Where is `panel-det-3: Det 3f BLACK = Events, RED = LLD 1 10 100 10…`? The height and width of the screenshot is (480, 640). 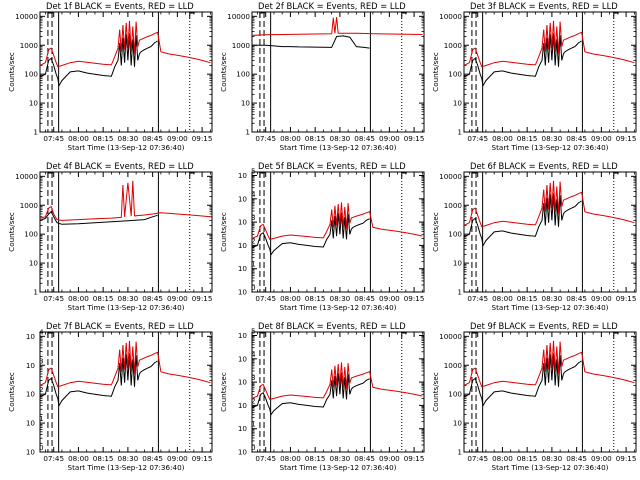
panel-det-3: Det 3f BLACK = Events, RED = LLD 1 10 100 10… is located at coordinates (534, 76).